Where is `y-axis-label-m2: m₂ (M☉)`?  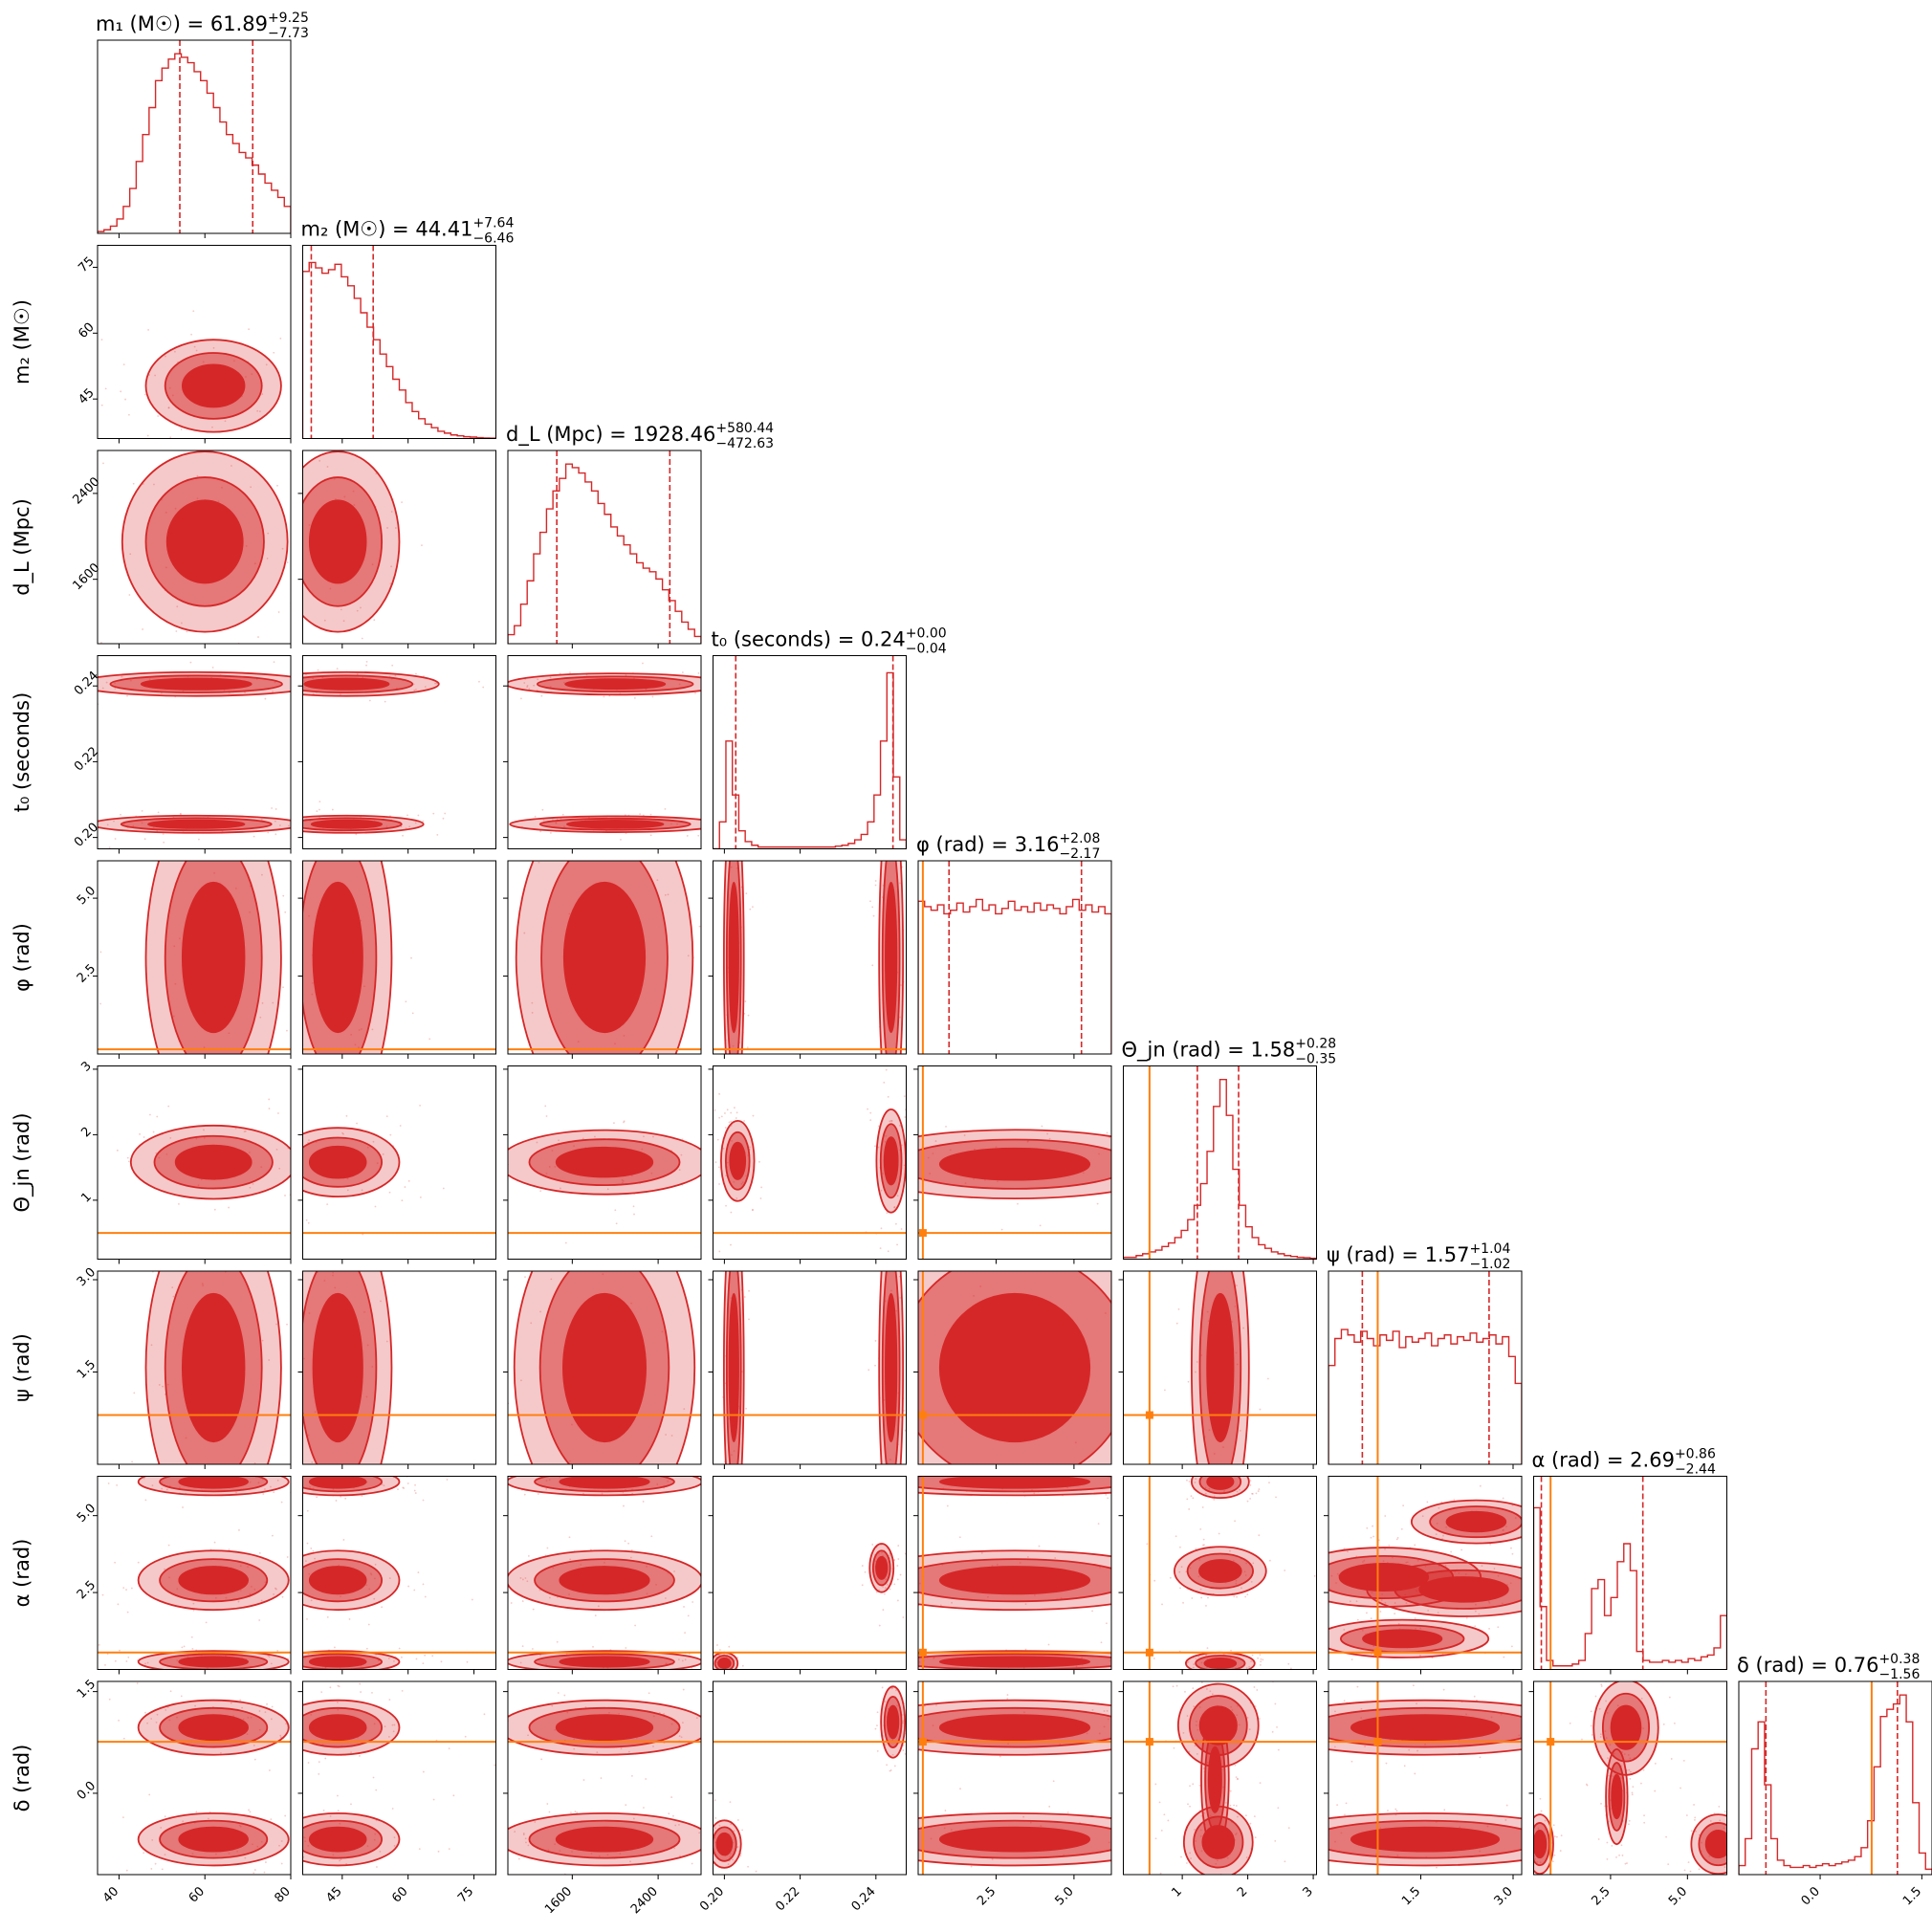
y-axis-label-m2: m₂ (M☉) is located at coordinates (22, 341).